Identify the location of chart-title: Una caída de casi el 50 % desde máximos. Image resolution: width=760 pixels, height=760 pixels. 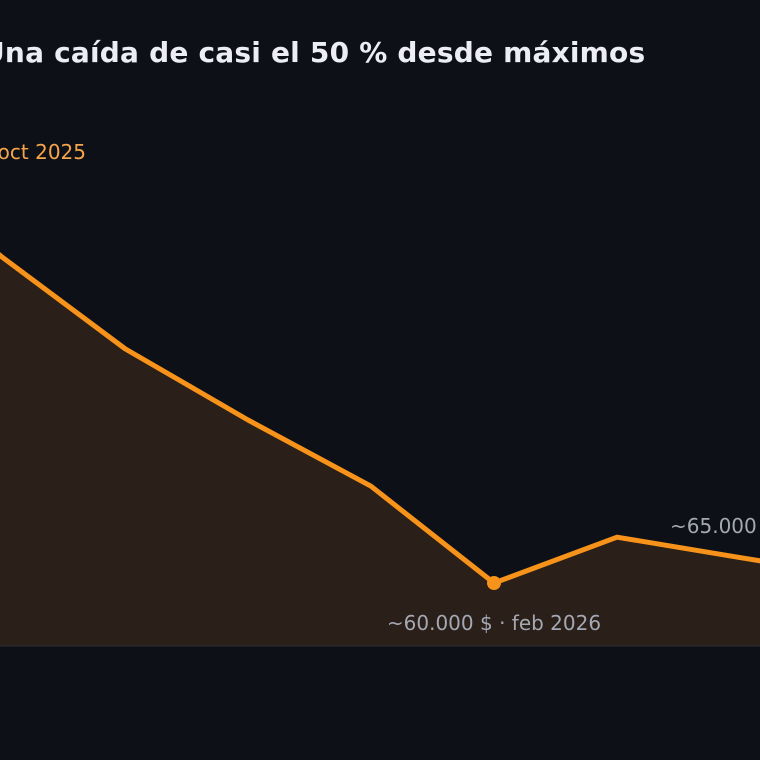
(323, 52).